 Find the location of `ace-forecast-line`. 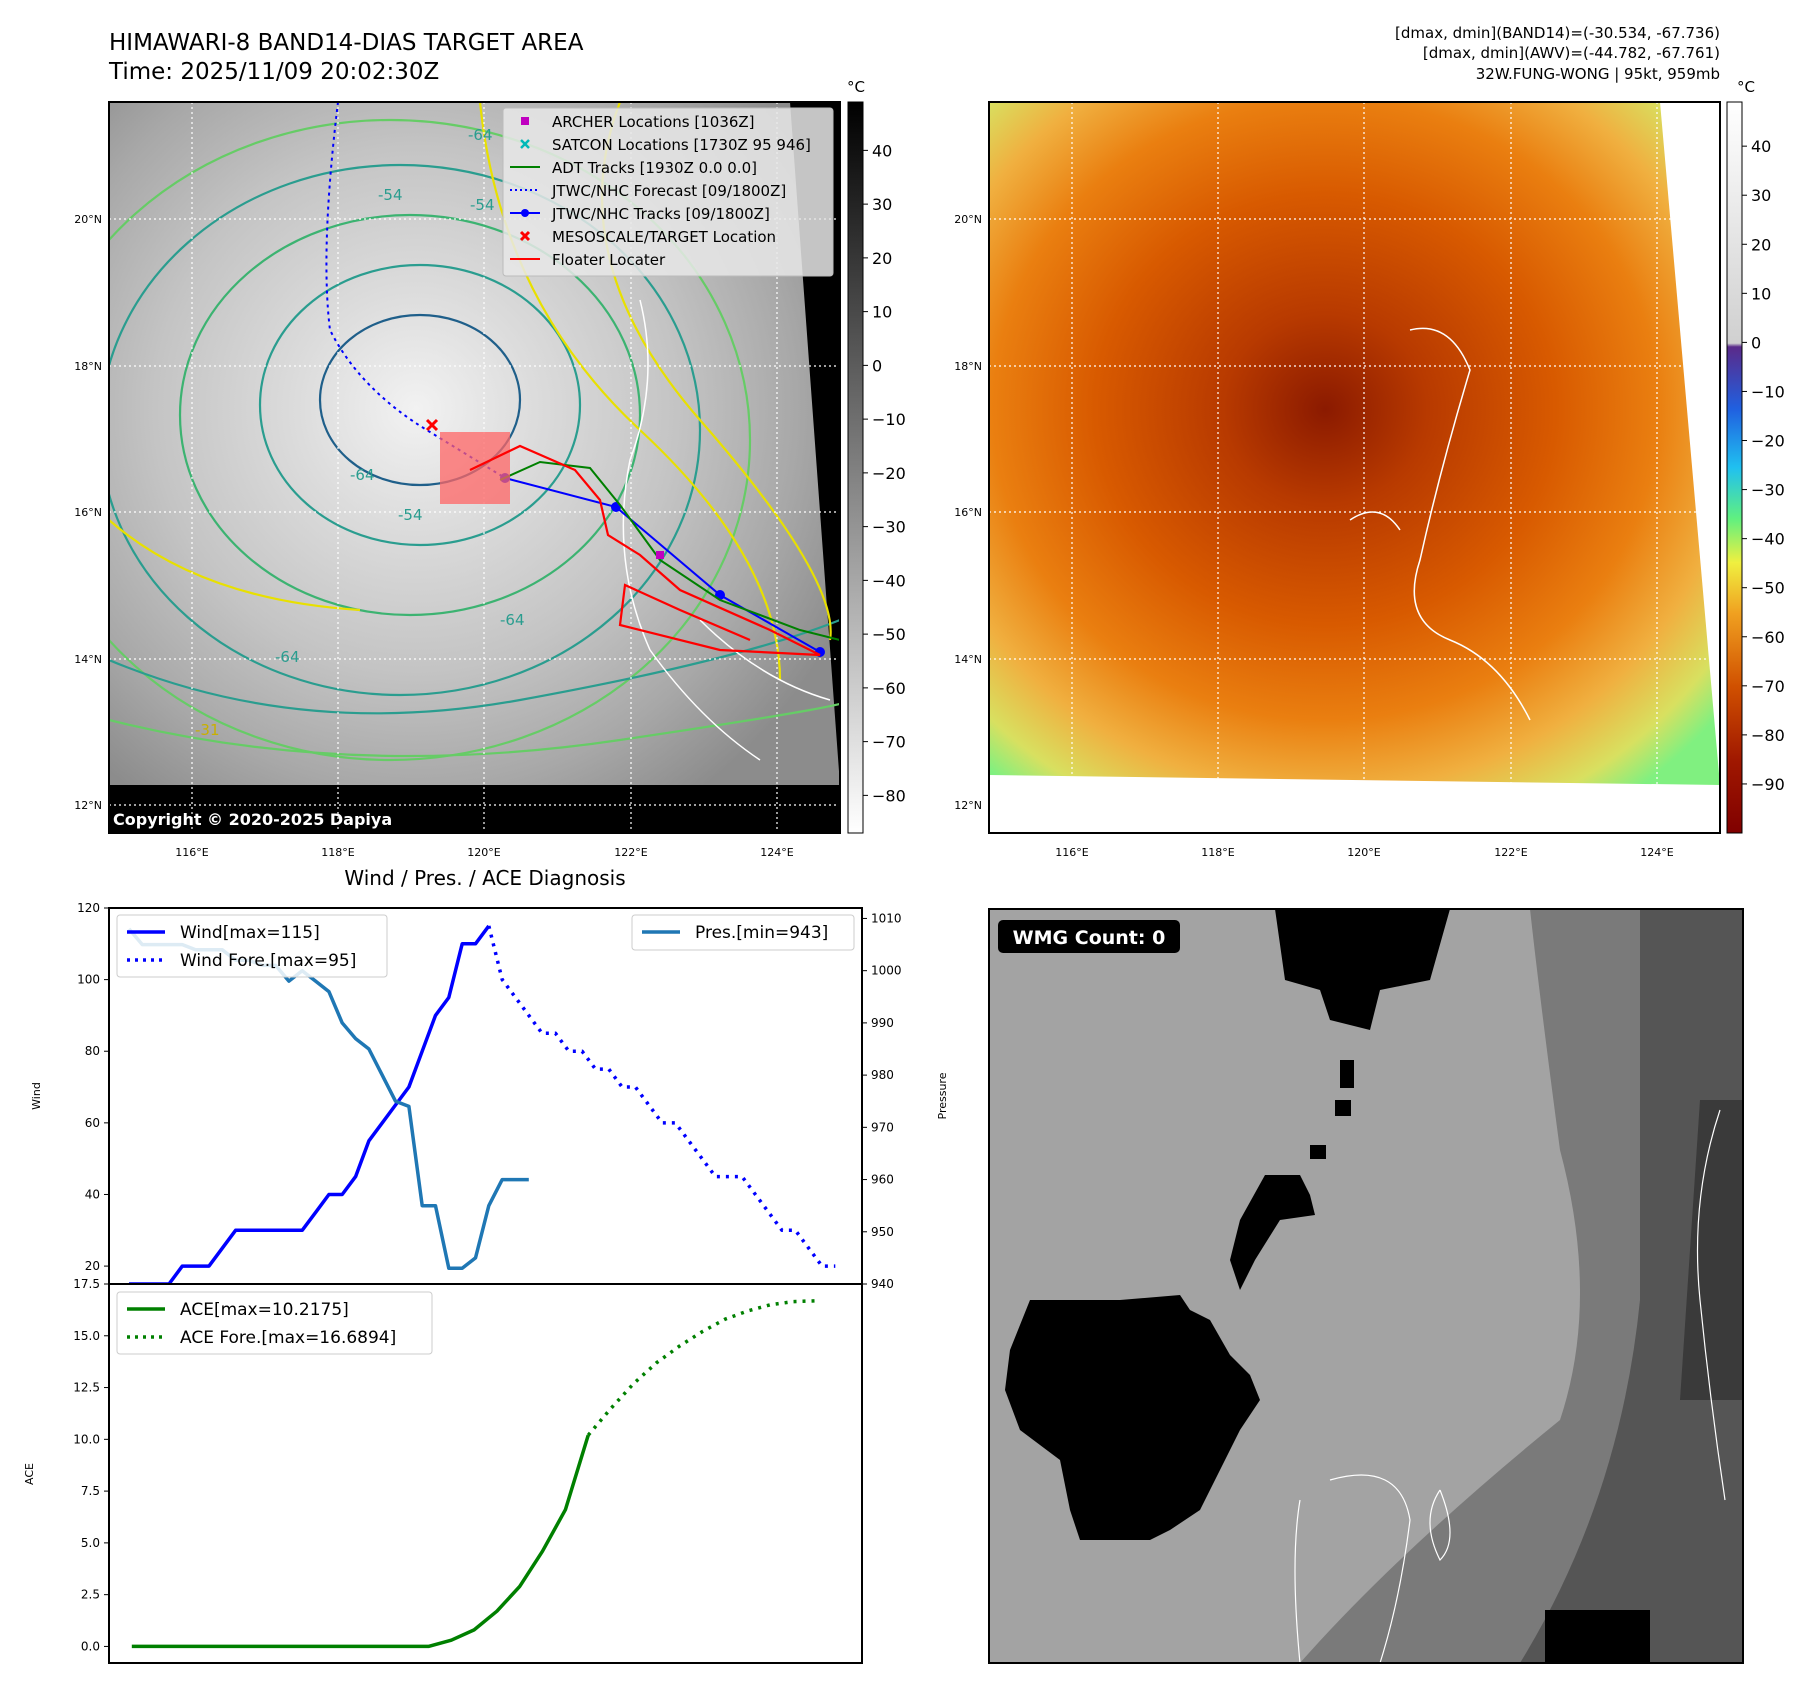

ace-forecast-line is located at coordinates (701, 1368).